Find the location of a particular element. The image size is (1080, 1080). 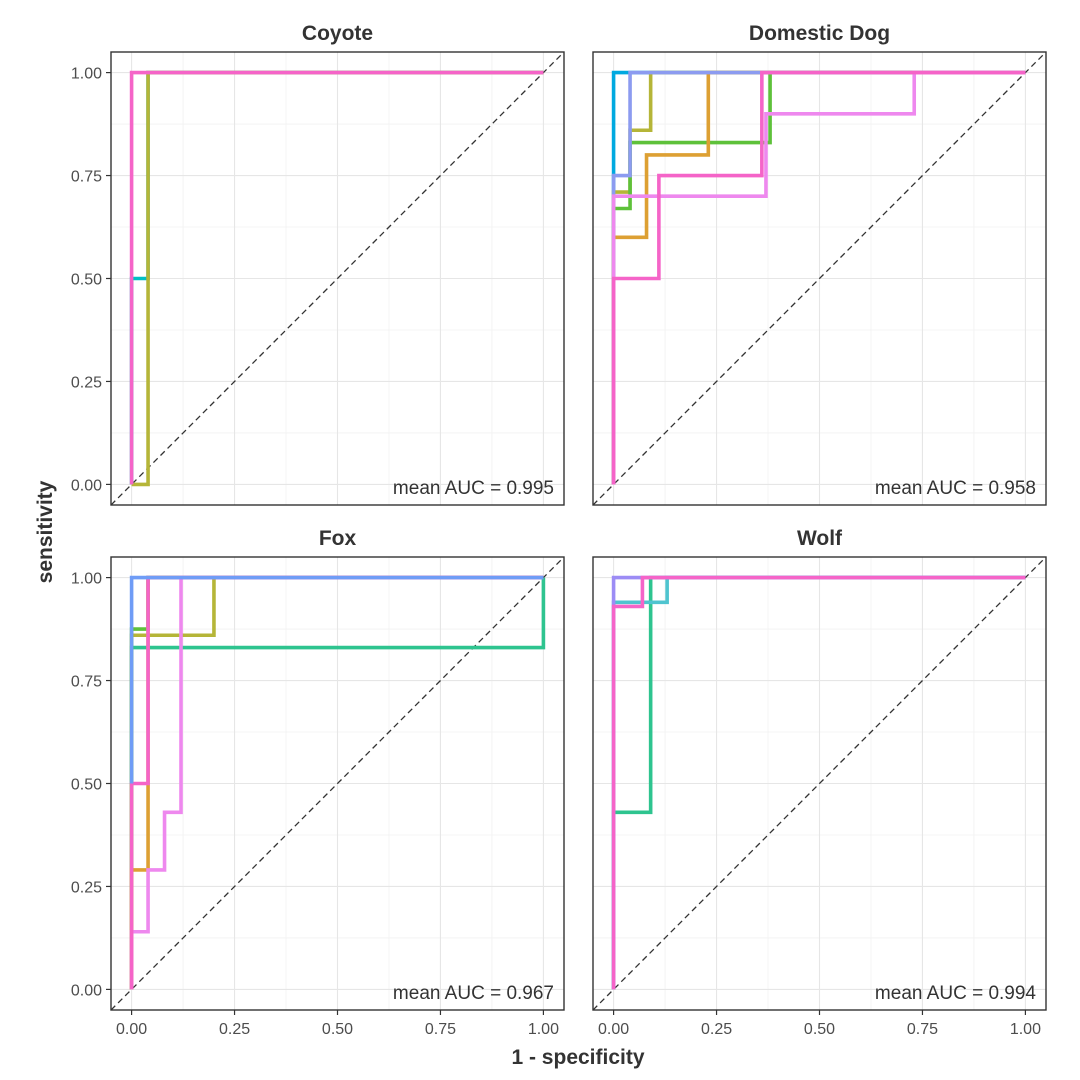

panel-title: Coyote is located at coordinates (337, 33).